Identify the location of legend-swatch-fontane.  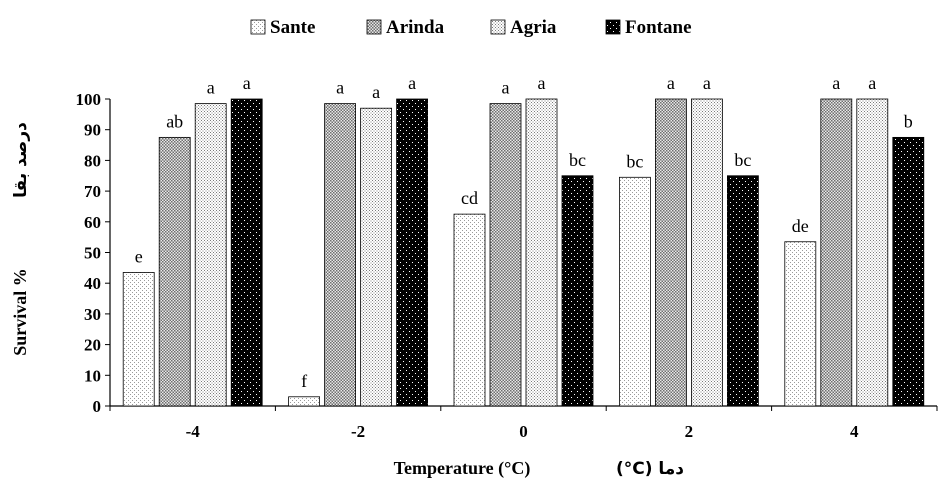
(613, 27).